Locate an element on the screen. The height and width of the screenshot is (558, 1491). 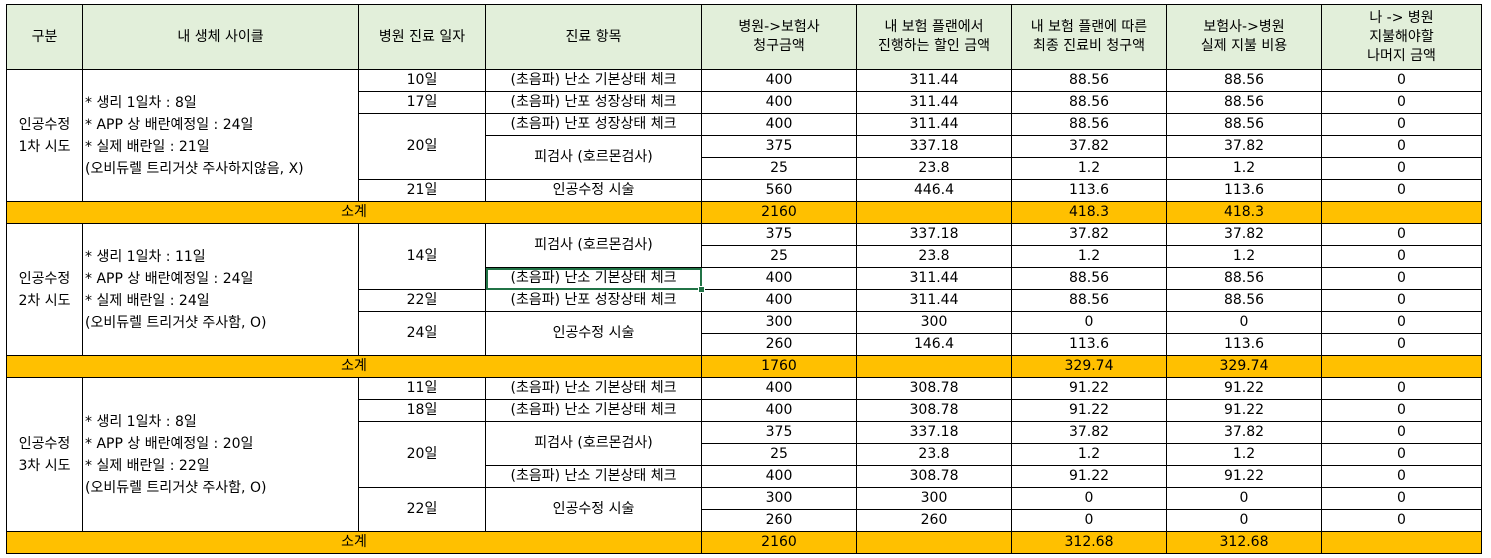
discount-cell: 308.78 is located at coordinates (934, 388).